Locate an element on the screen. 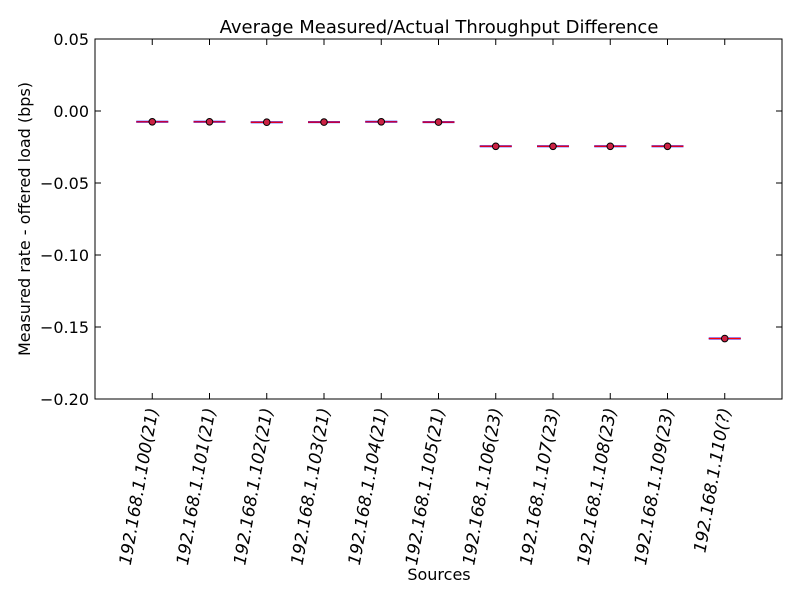 This screenshot has height=600, width=800. x-tick-label: 192.168.1.109(23) is located at coordinates (654, 486).